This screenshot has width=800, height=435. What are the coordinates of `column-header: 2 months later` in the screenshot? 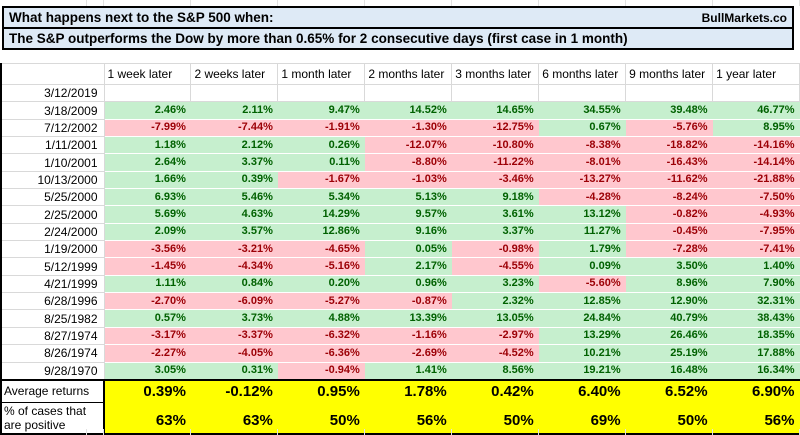 It's located at (408, 74).